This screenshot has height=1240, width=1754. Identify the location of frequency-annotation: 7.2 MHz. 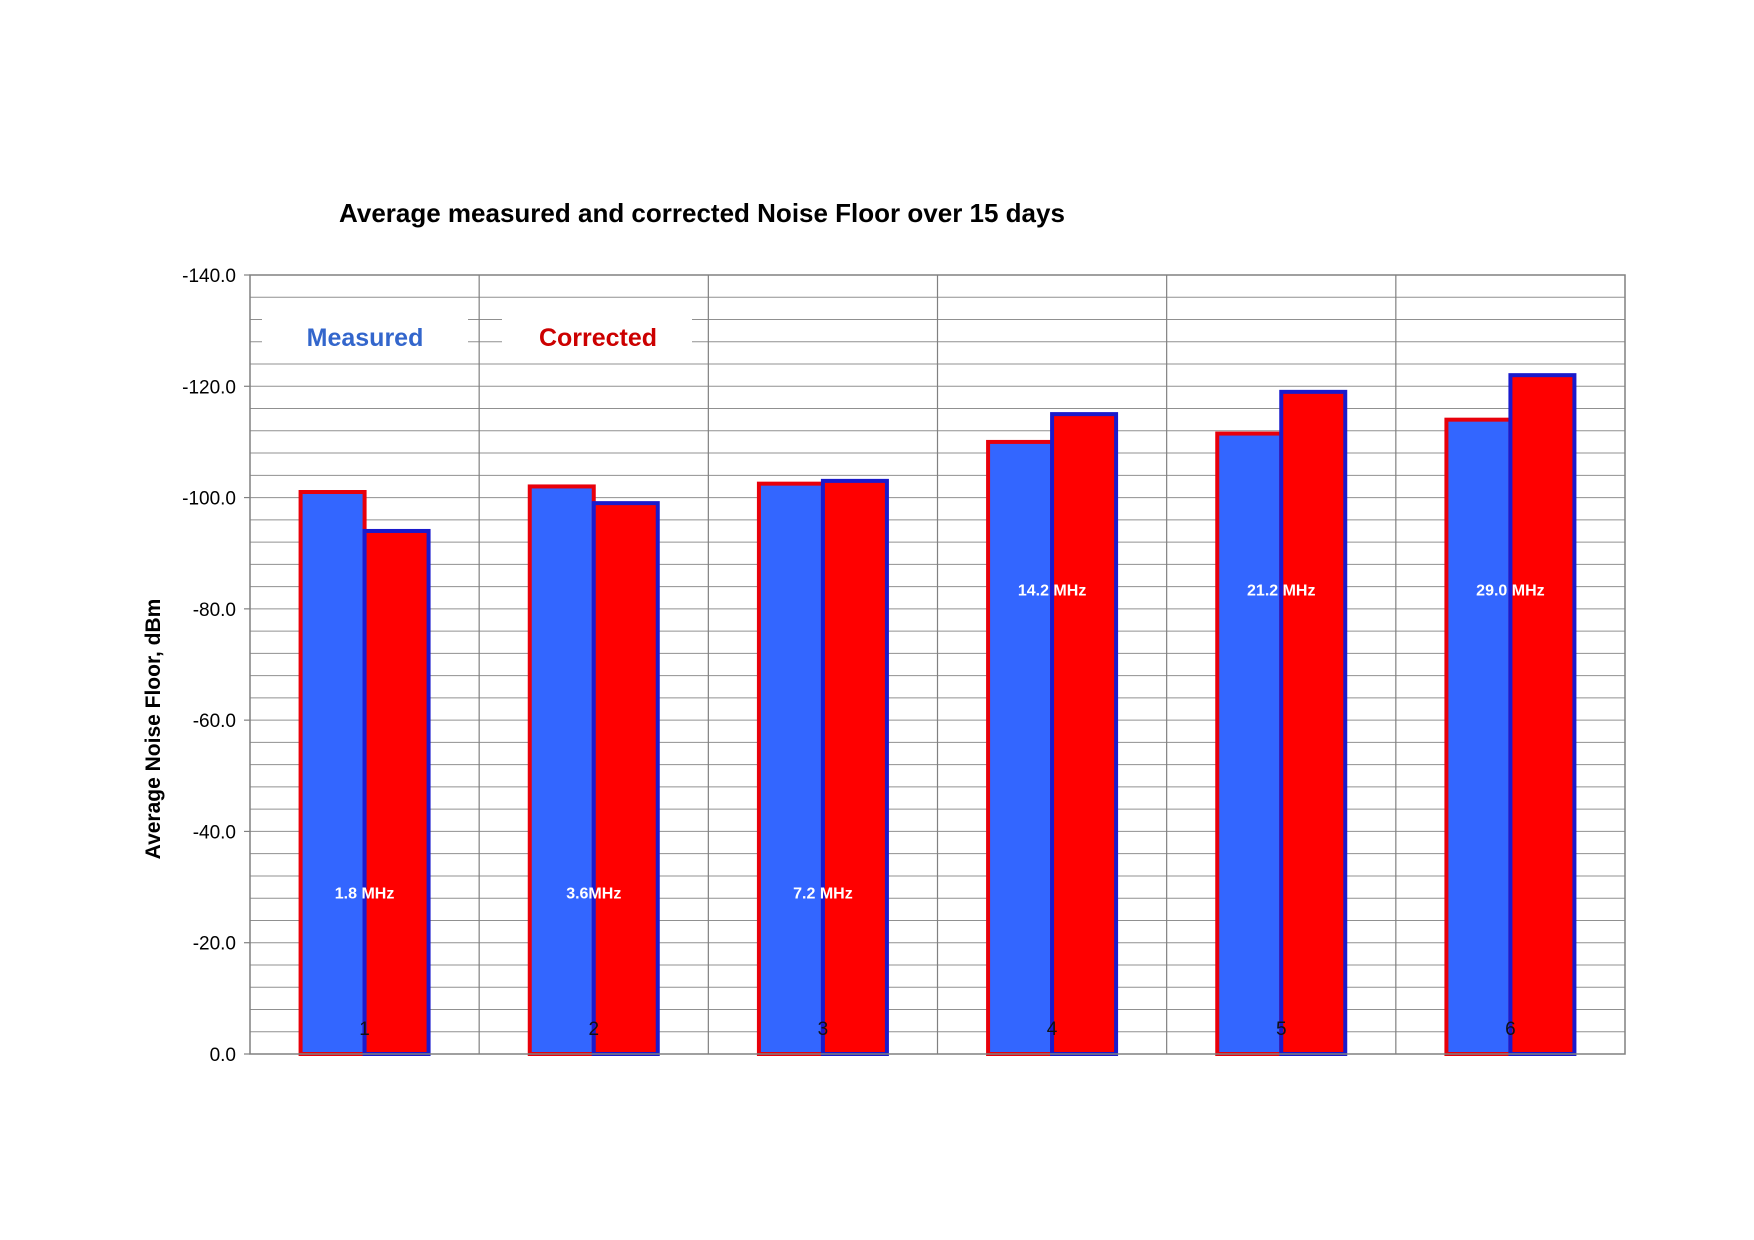
(823, 894).